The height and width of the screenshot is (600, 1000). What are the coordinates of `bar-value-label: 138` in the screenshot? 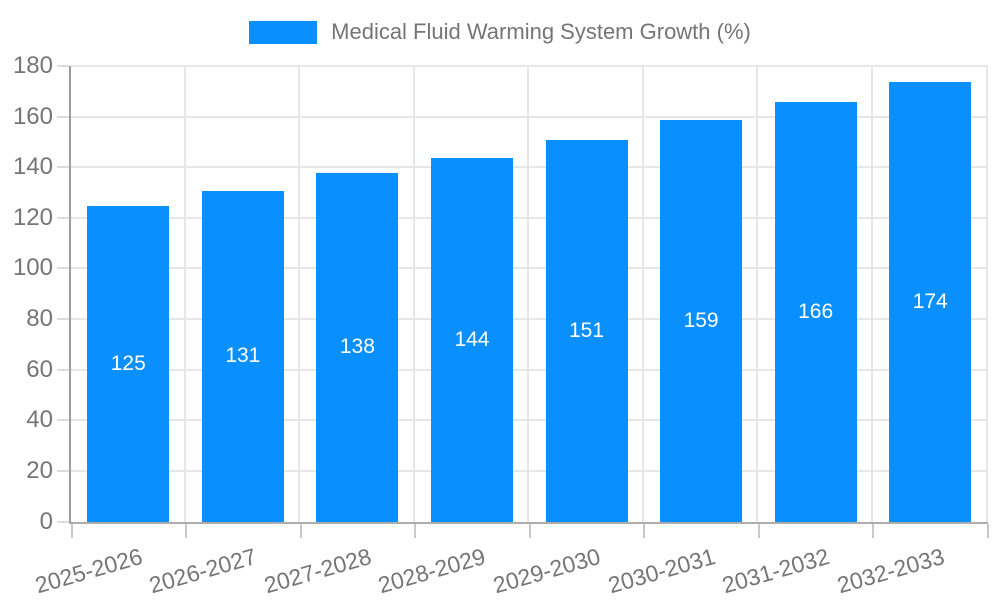 It's located at (357, 347).